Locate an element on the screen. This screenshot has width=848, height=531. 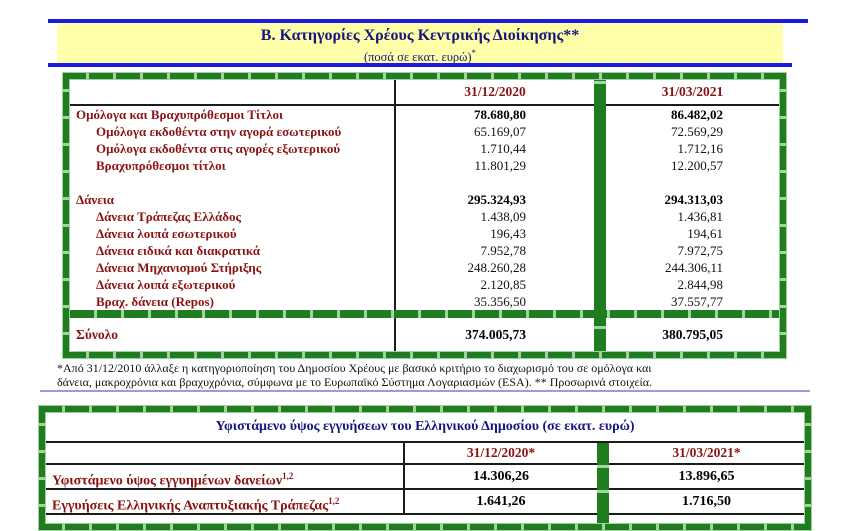
debt-row-value-2021: 12.200,57 is located at coordinates (697, 165).